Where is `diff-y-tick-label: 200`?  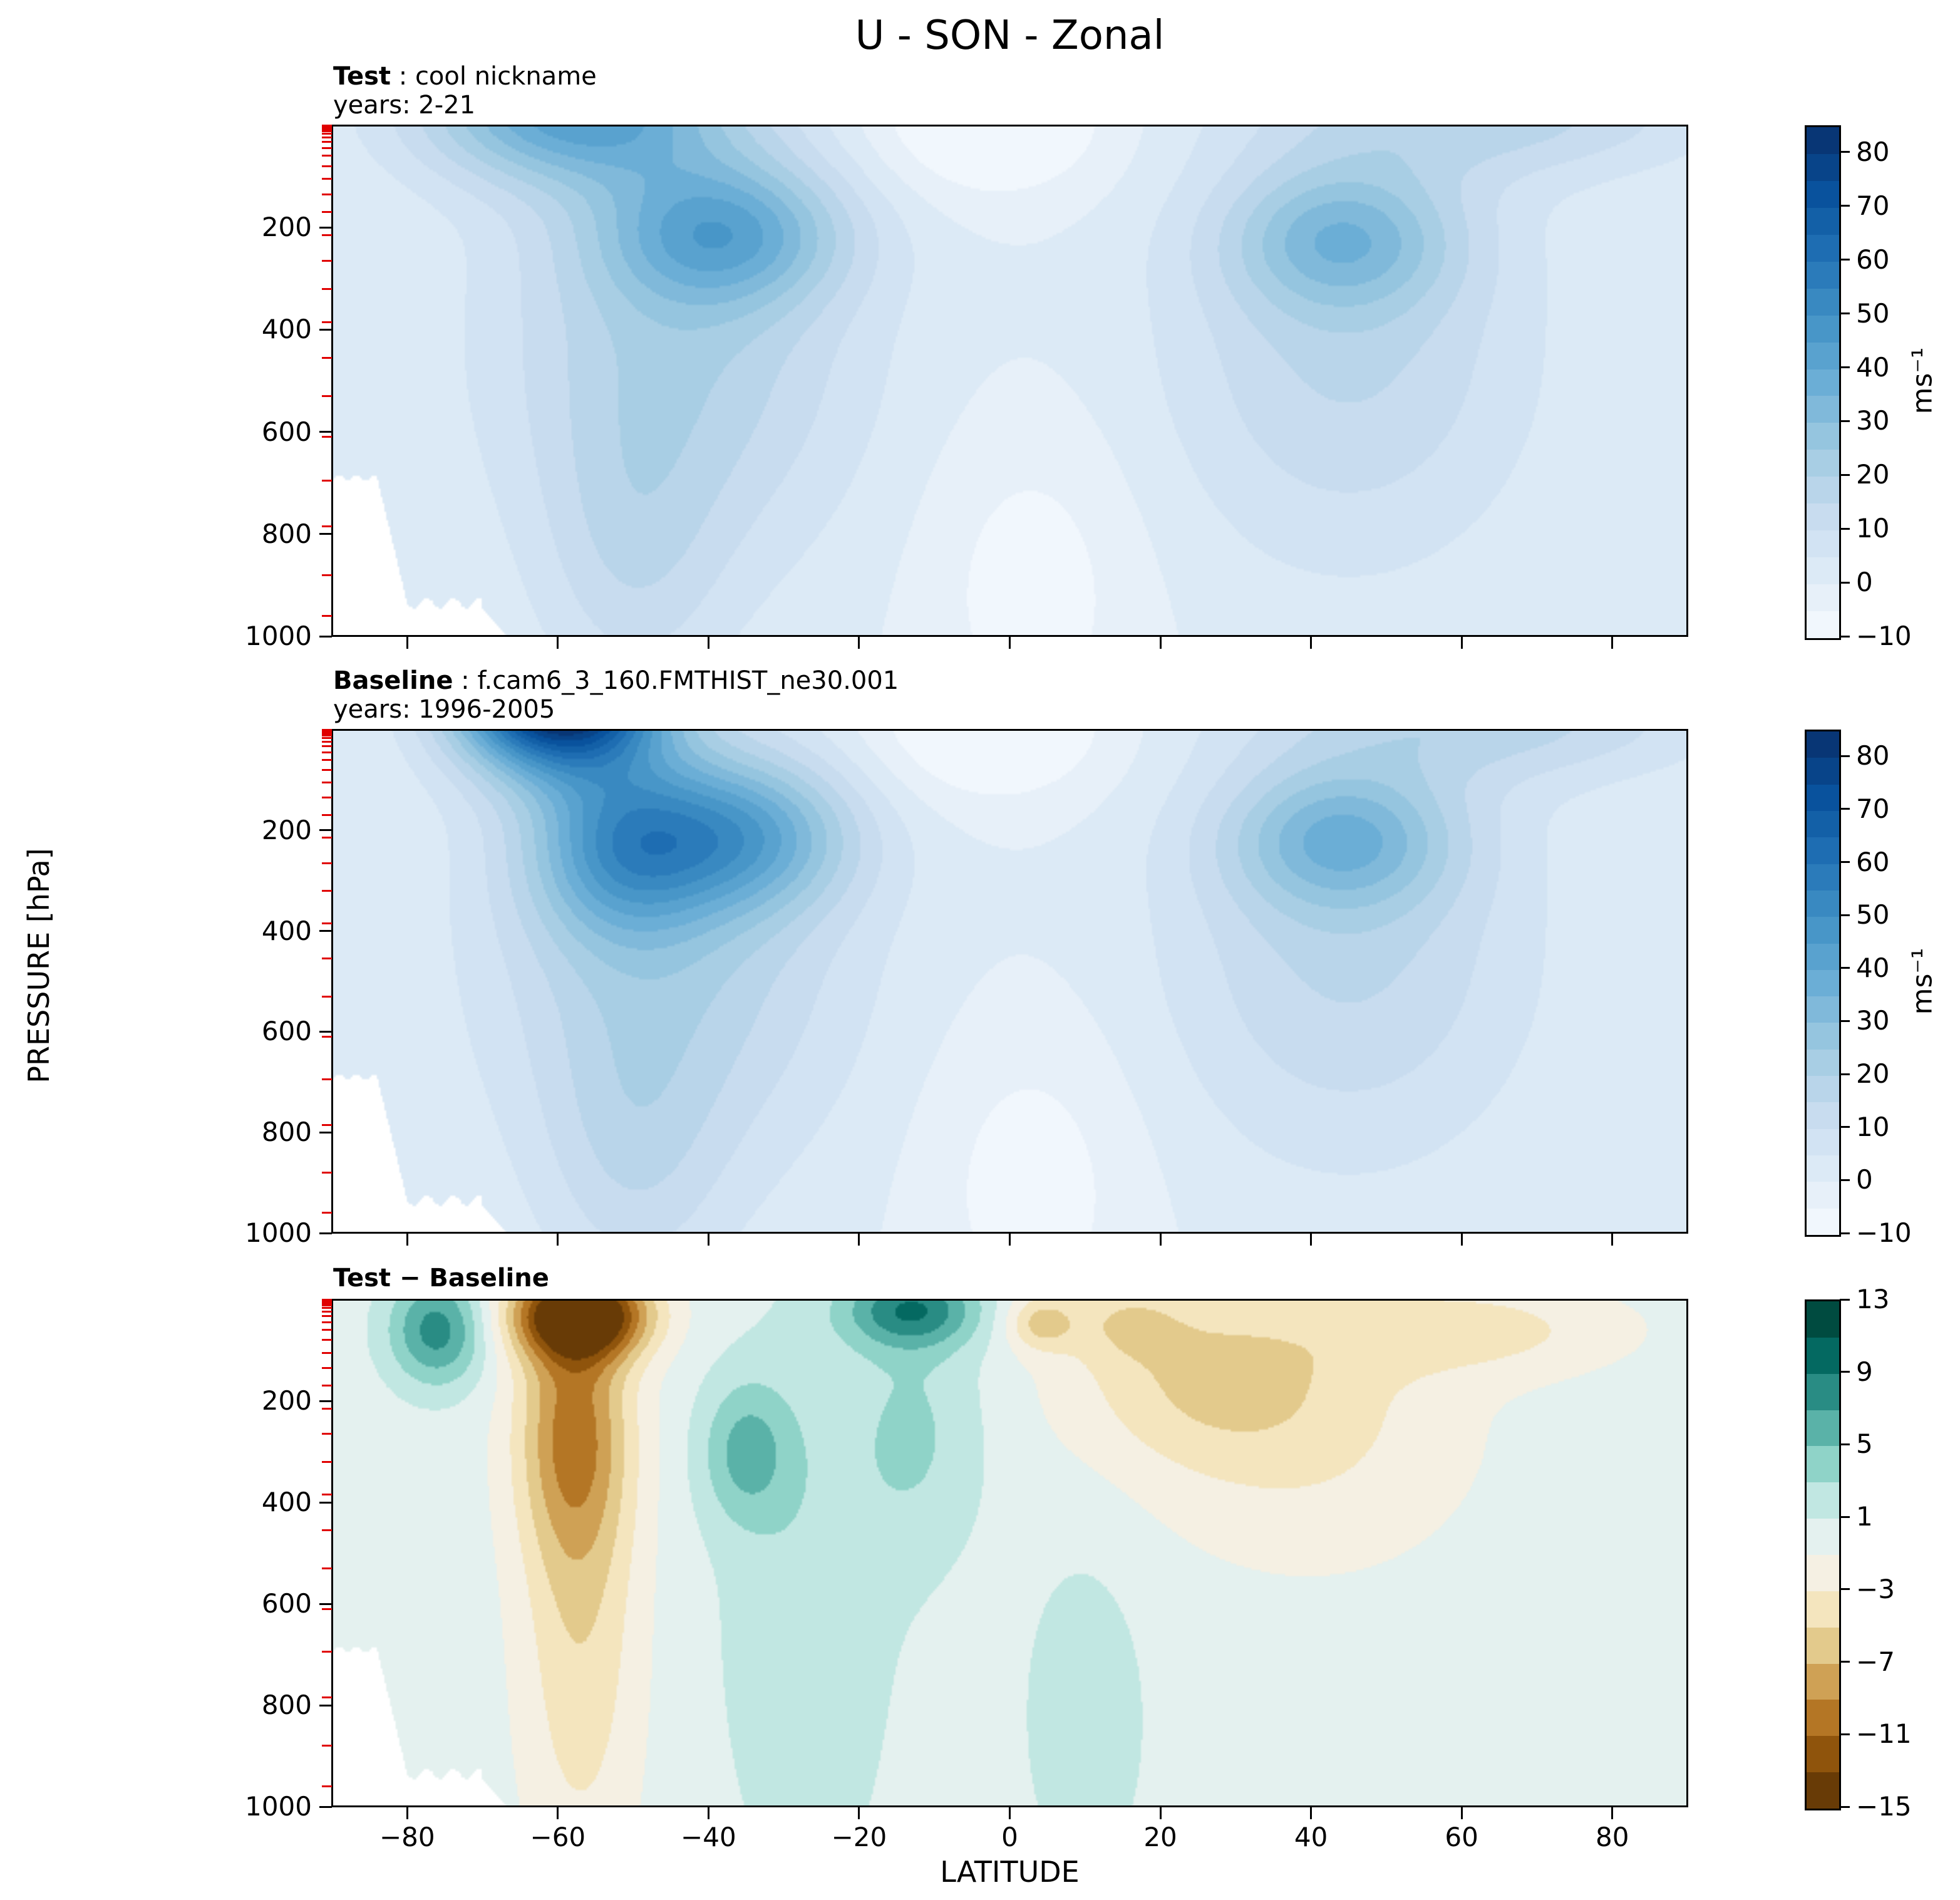
diff-y-tick-label: 200 is located at coordinates (286, 1401).